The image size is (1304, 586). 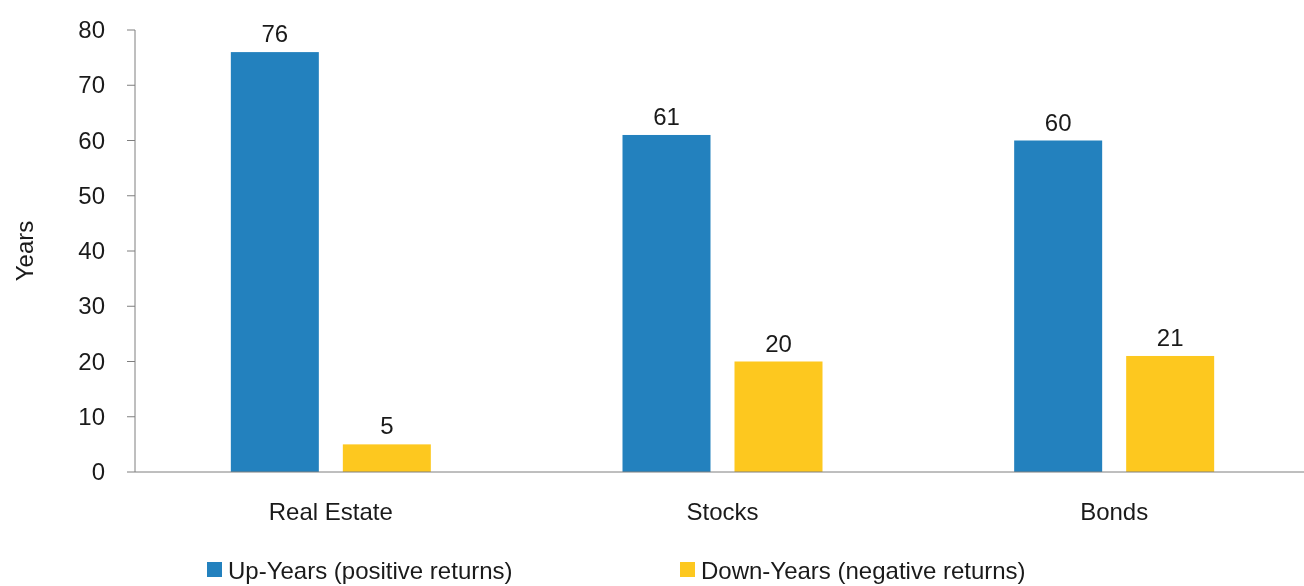 I want to click on x-tick-label: Bonds, so click(x=1114, y=511).